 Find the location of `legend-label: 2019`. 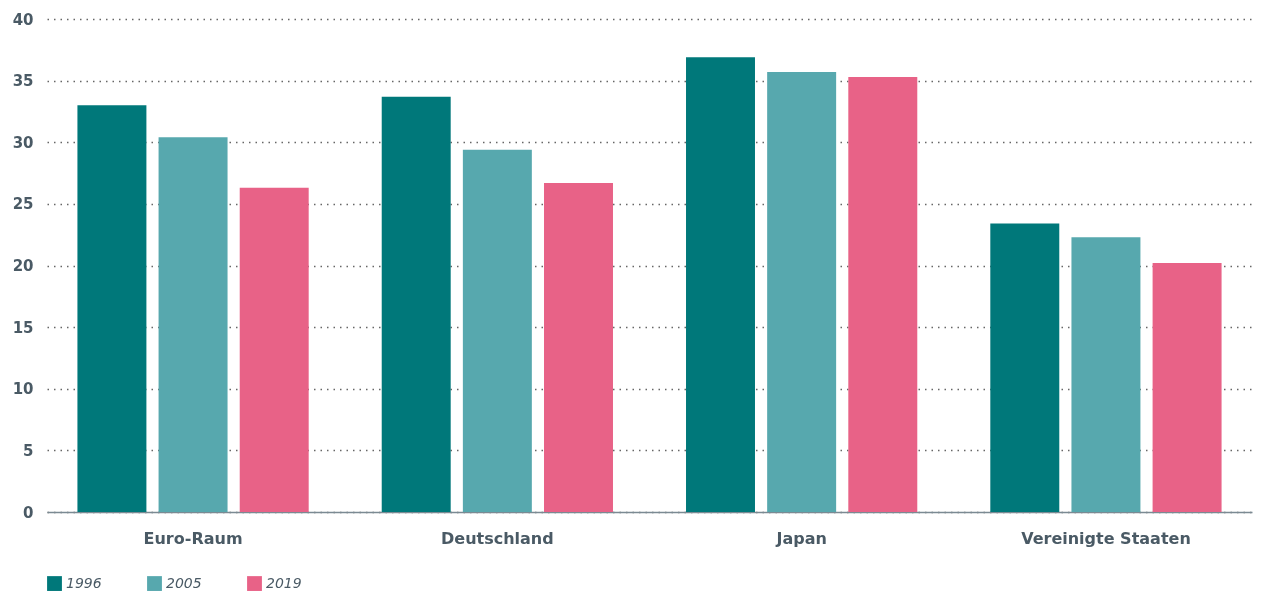

legend-label: 2019 is located at coordinates (284, 582).